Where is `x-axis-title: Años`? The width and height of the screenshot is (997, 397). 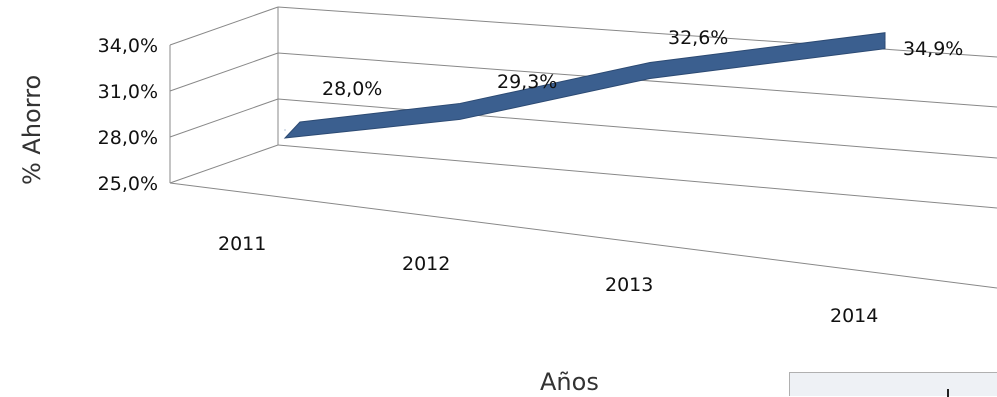 x-axis-title: Años is located at coordinates (569, 382).